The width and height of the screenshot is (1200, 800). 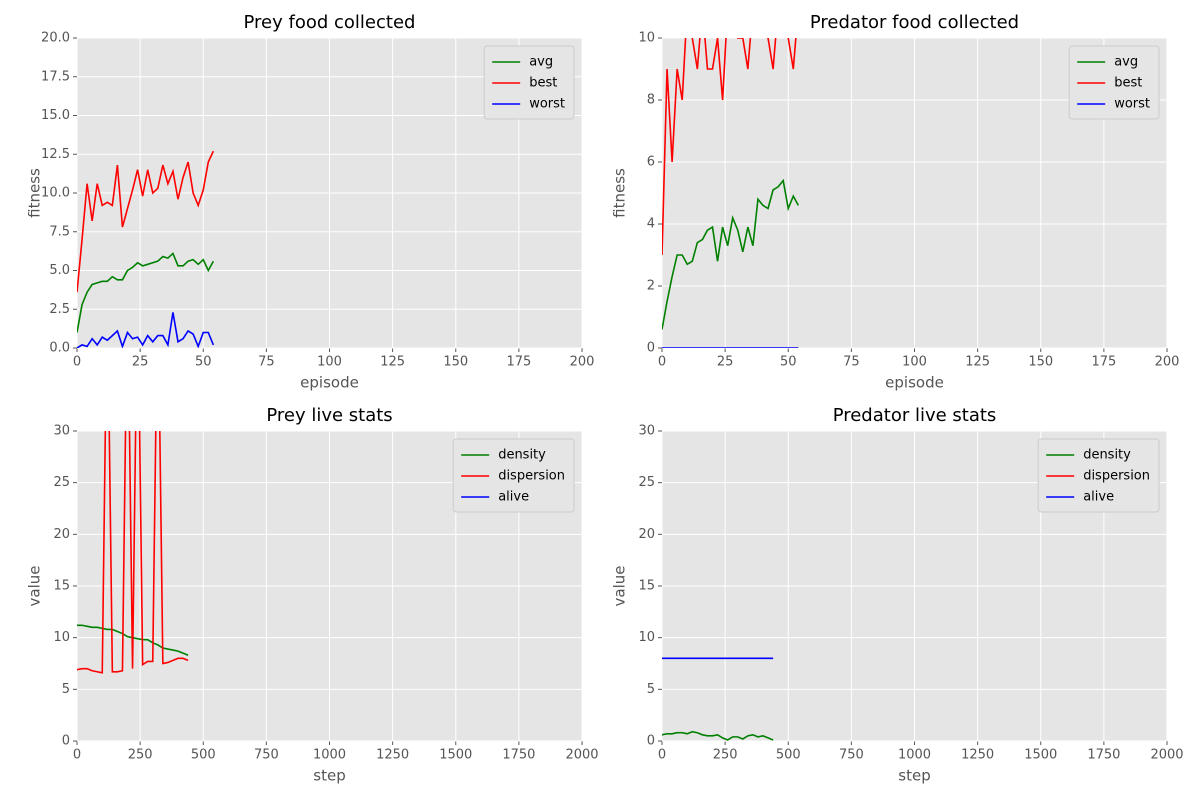 I want to click on y-tick-label: 0.0, so click(x=59, y=348).